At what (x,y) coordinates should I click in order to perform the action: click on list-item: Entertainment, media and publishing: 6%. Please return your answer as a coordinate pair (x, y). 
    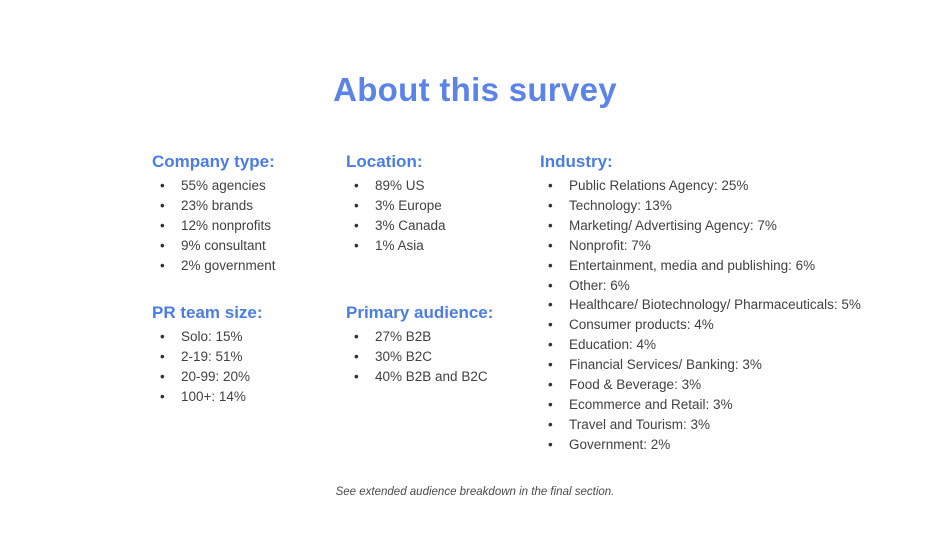
    Looking at the image, I should click on (700, 266).